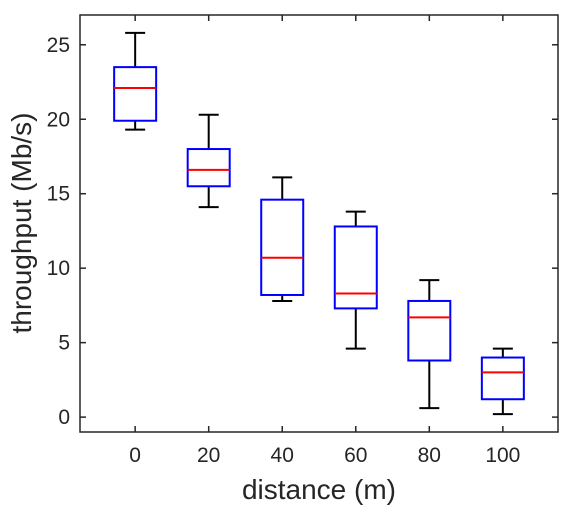 The width and height of the screenshot is (581, 507). What do you see at coordinates (319, 489) in the screenshot?
I see `x-axis-label: distance (m)` at bounding box center [319, 489].